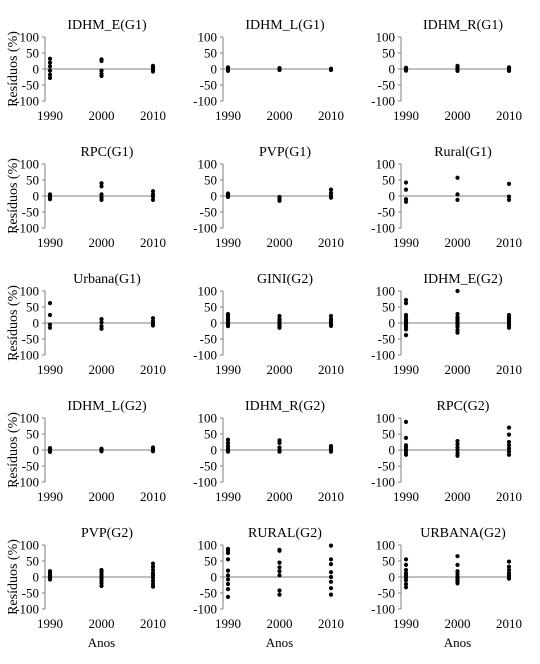 This screenshot has height=664, width=540. I want to click on chart-title: IDHM_E(G2), so click(463, 279).